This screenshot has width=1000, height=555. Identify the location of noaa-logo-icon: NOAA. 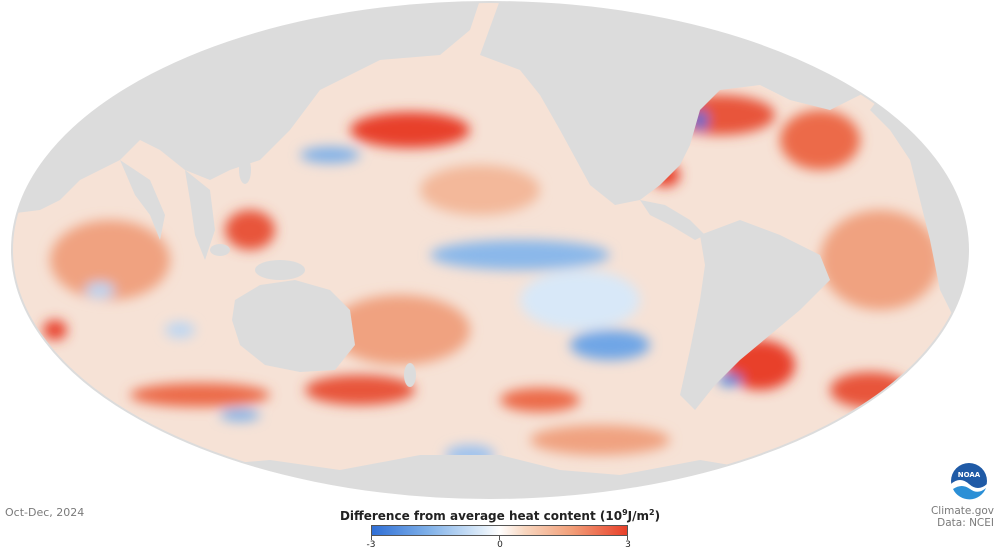
(969, 481).